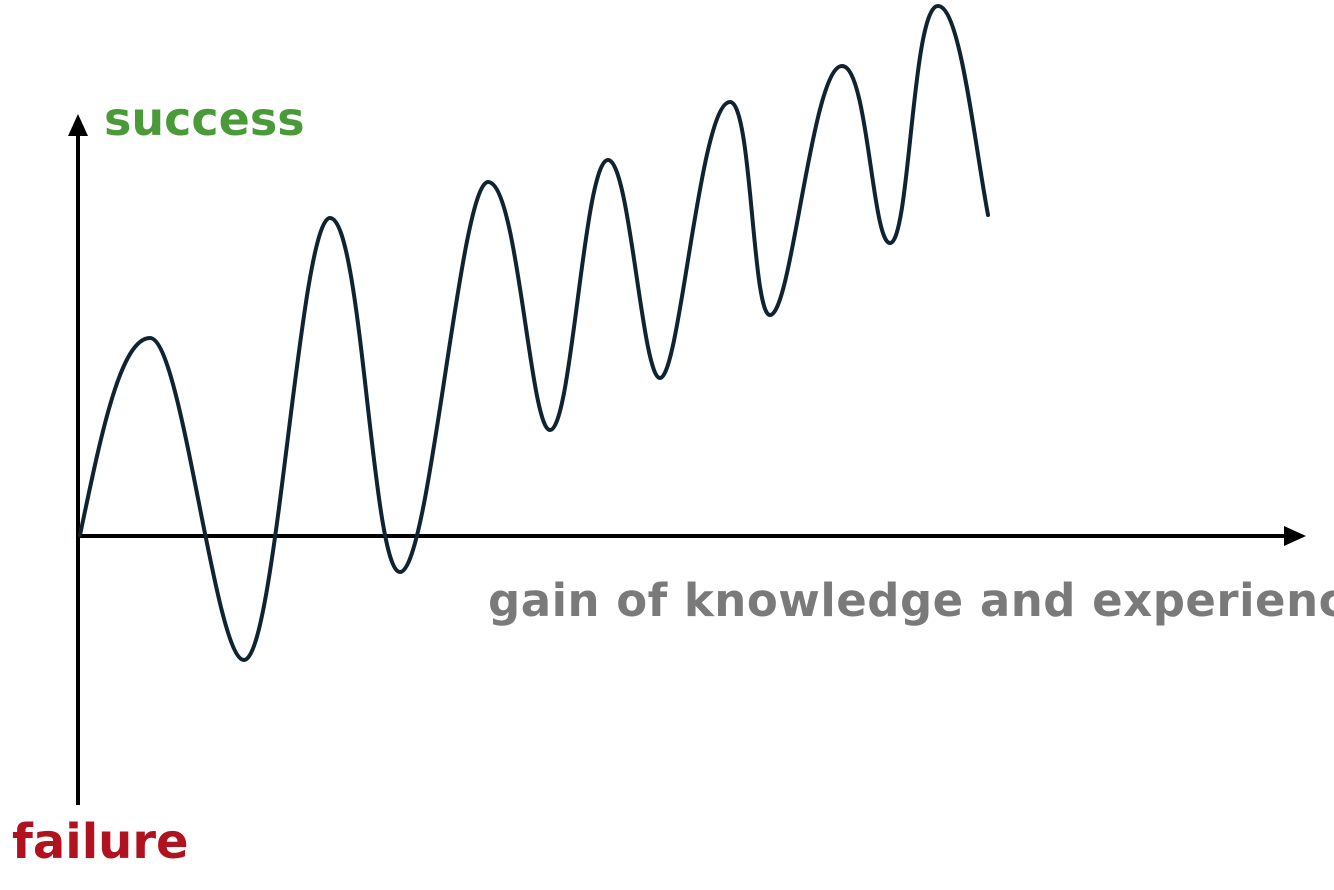  Describe the element at coordinates (78, 125) in the screenshot. I see `y-axis-arrowhead` at that location.